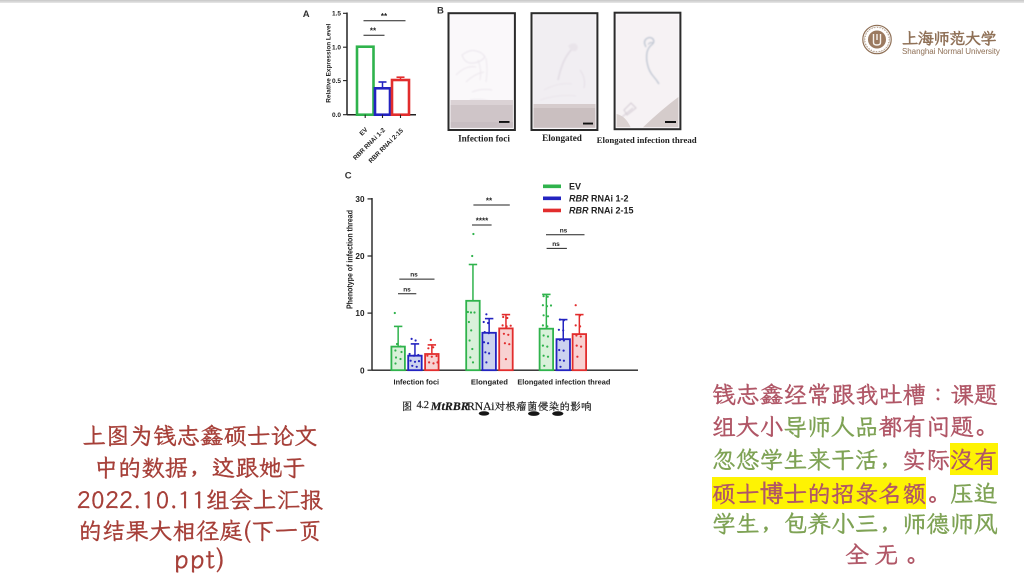 This screenshot has width=1024, height=576. What do you see at coordinates (306, 14) in the screenshot?
I see `svg-text: A` at bounding box center [306, 14].